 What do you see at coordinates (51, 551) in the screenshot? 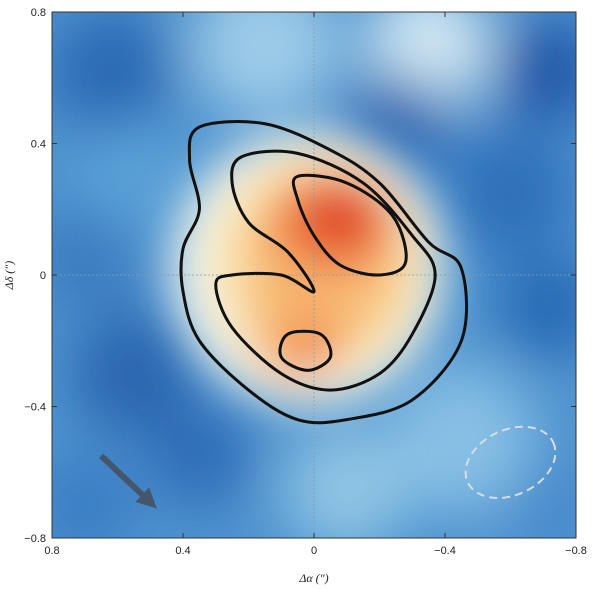
I see `x-tick-label: 0.8` at bounding box center [51, 551].